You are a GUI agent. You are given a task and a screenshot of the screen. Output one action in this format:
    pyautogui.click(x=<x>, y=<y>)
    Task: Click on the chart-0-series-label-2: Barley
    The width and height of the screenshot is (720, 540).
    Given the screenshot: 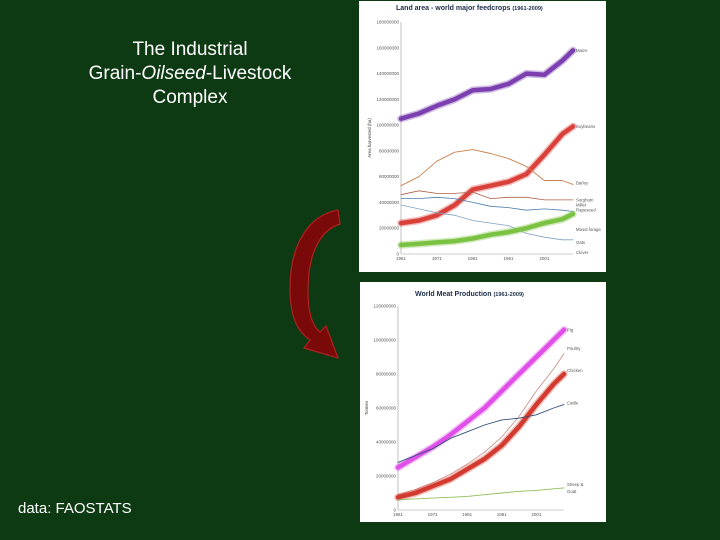 What is the action you would take?
    pyautogui.click(x=582, y=183)
    